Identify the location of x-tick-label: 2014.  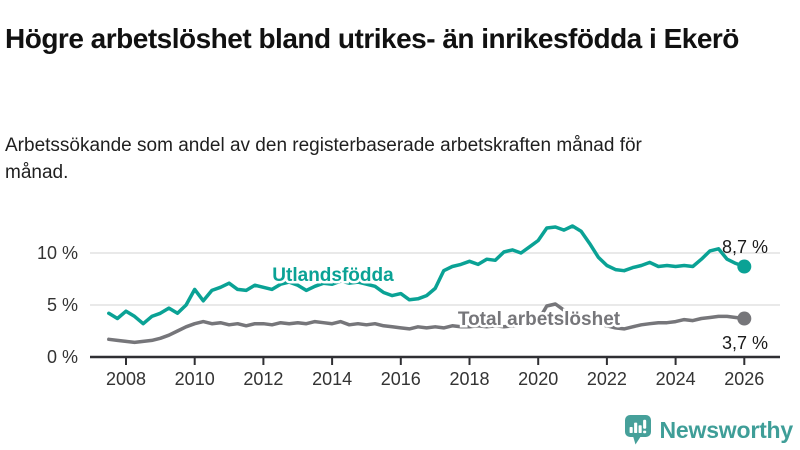
(332, 379).